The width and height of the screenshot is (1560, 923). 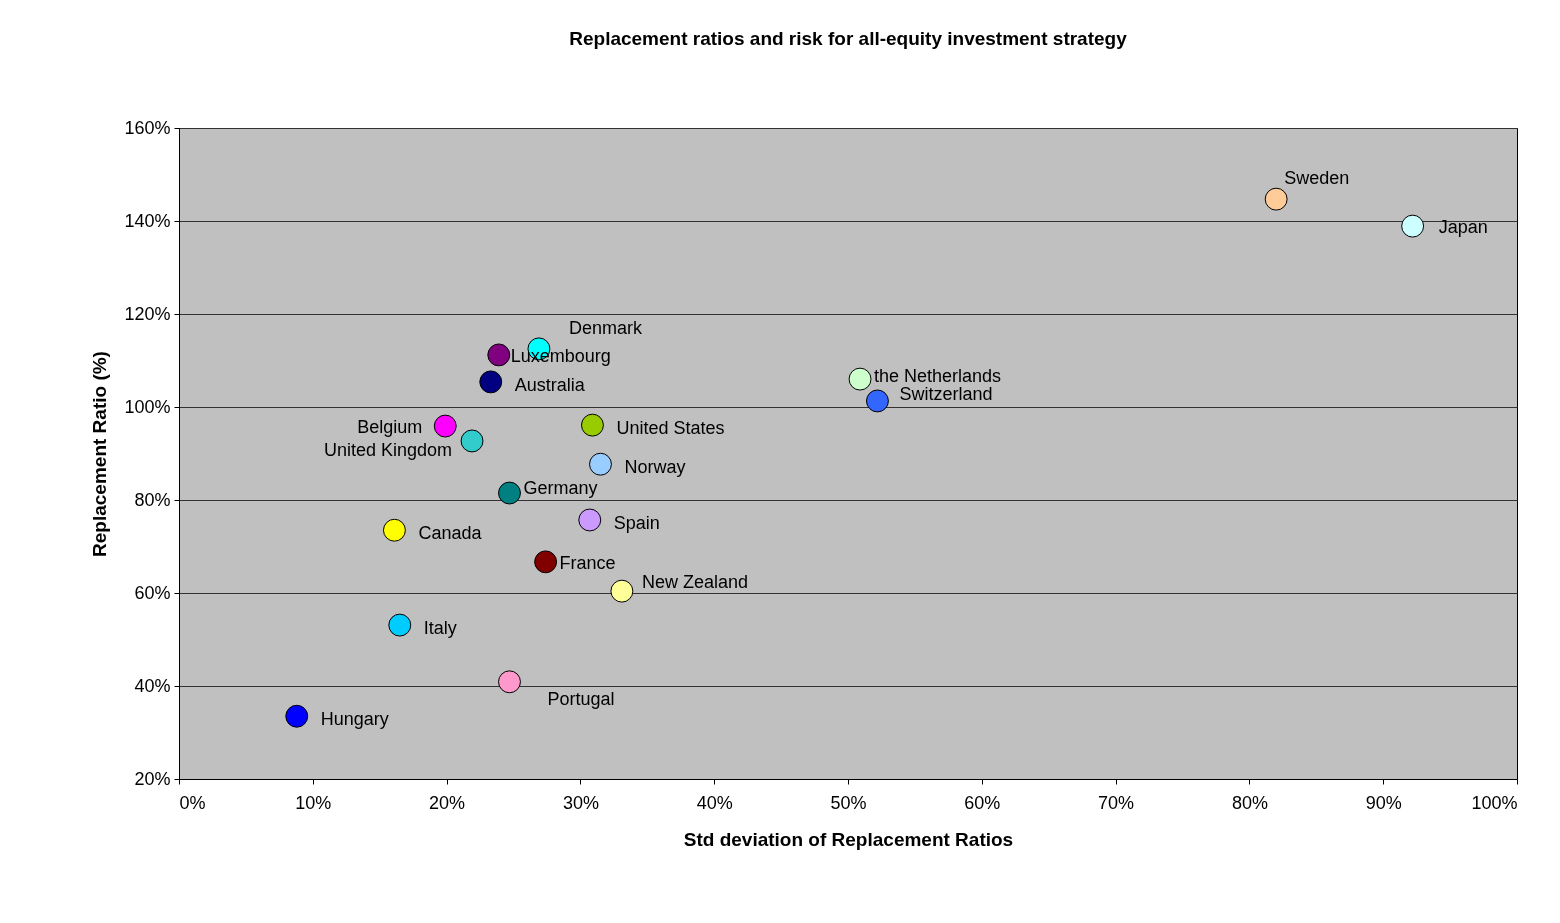 What do you see at coordinates (354, 719) in the screenshot?
I see `series-label: Hungary` at bounding box center [354, 719].